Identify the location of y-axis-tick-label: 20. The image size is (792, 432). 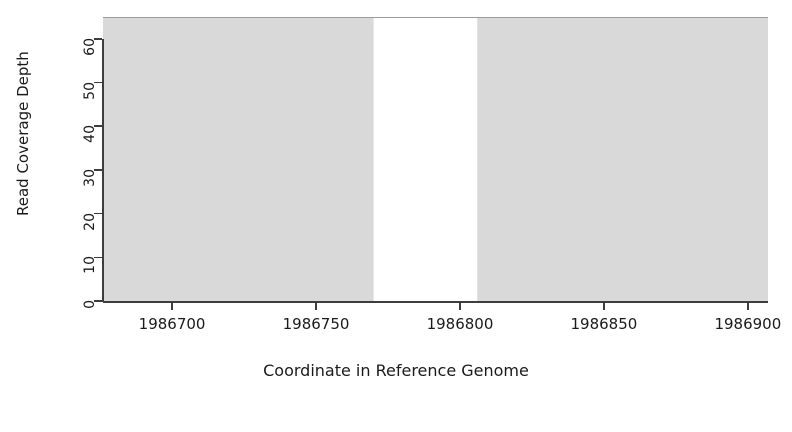
(90, 221).